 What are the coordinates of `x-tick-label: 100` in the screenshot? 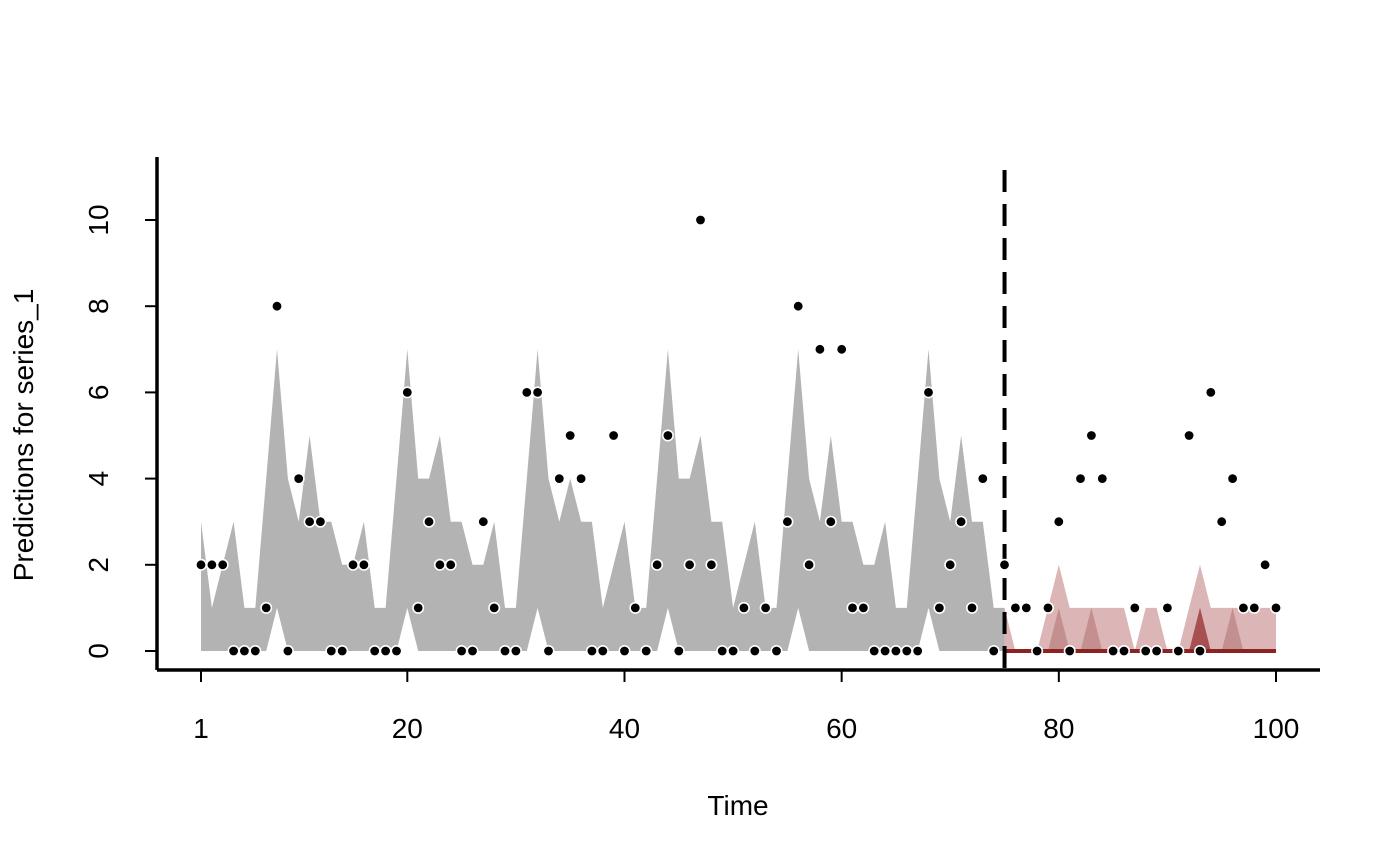 It's located at (1276, 728).